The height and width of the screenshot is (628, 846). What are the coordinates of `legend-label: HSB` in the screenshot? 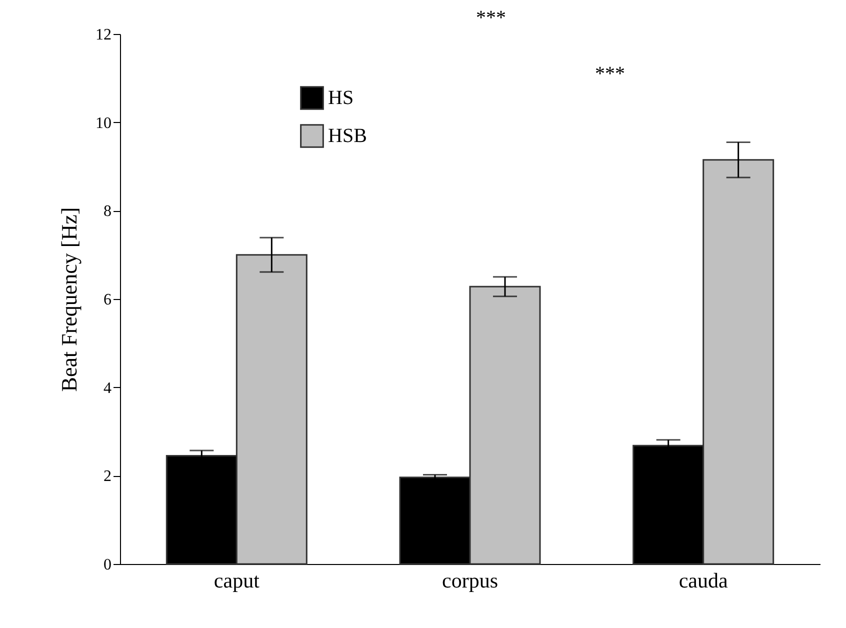 It's located at (347, 136).